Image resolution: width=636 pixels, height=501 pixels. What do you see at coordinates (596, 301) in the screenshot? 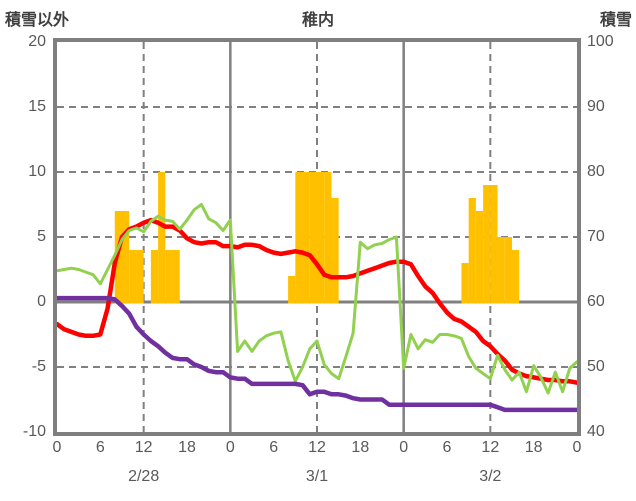
I see `right-axis-tick-label: 60` at bounding box center [596, 301].